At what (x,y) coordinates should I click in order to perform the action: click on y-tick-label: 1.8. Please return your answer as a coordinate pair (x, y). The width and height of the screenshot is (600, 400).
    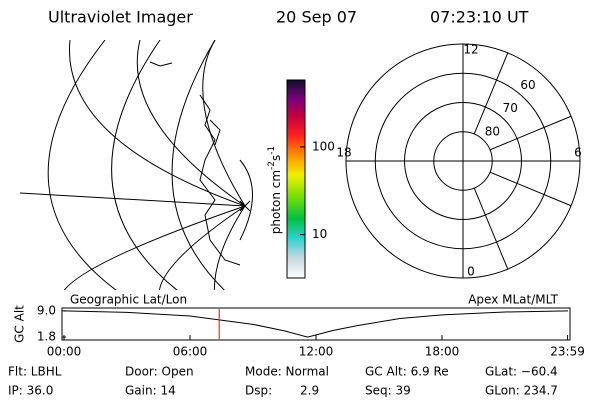
    Looking at the image, I should click on (46, 337).